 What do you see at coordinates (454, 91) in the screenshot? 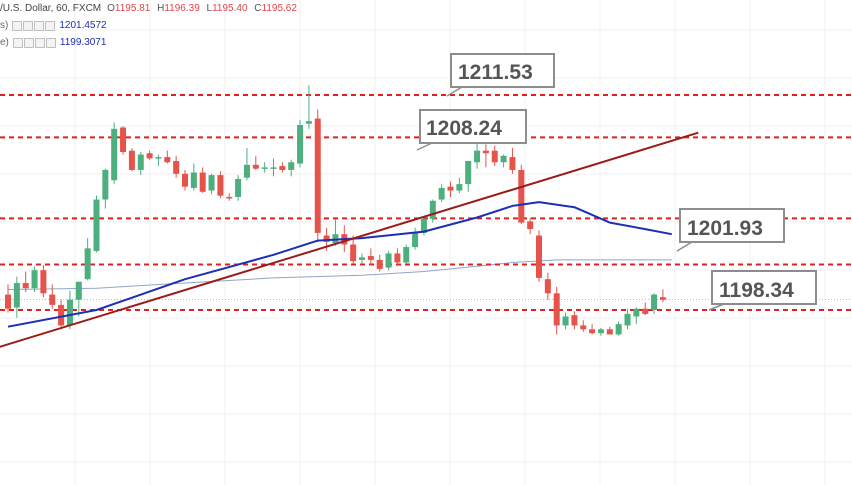
I see `label-callout` at bounding box center [454, 91].